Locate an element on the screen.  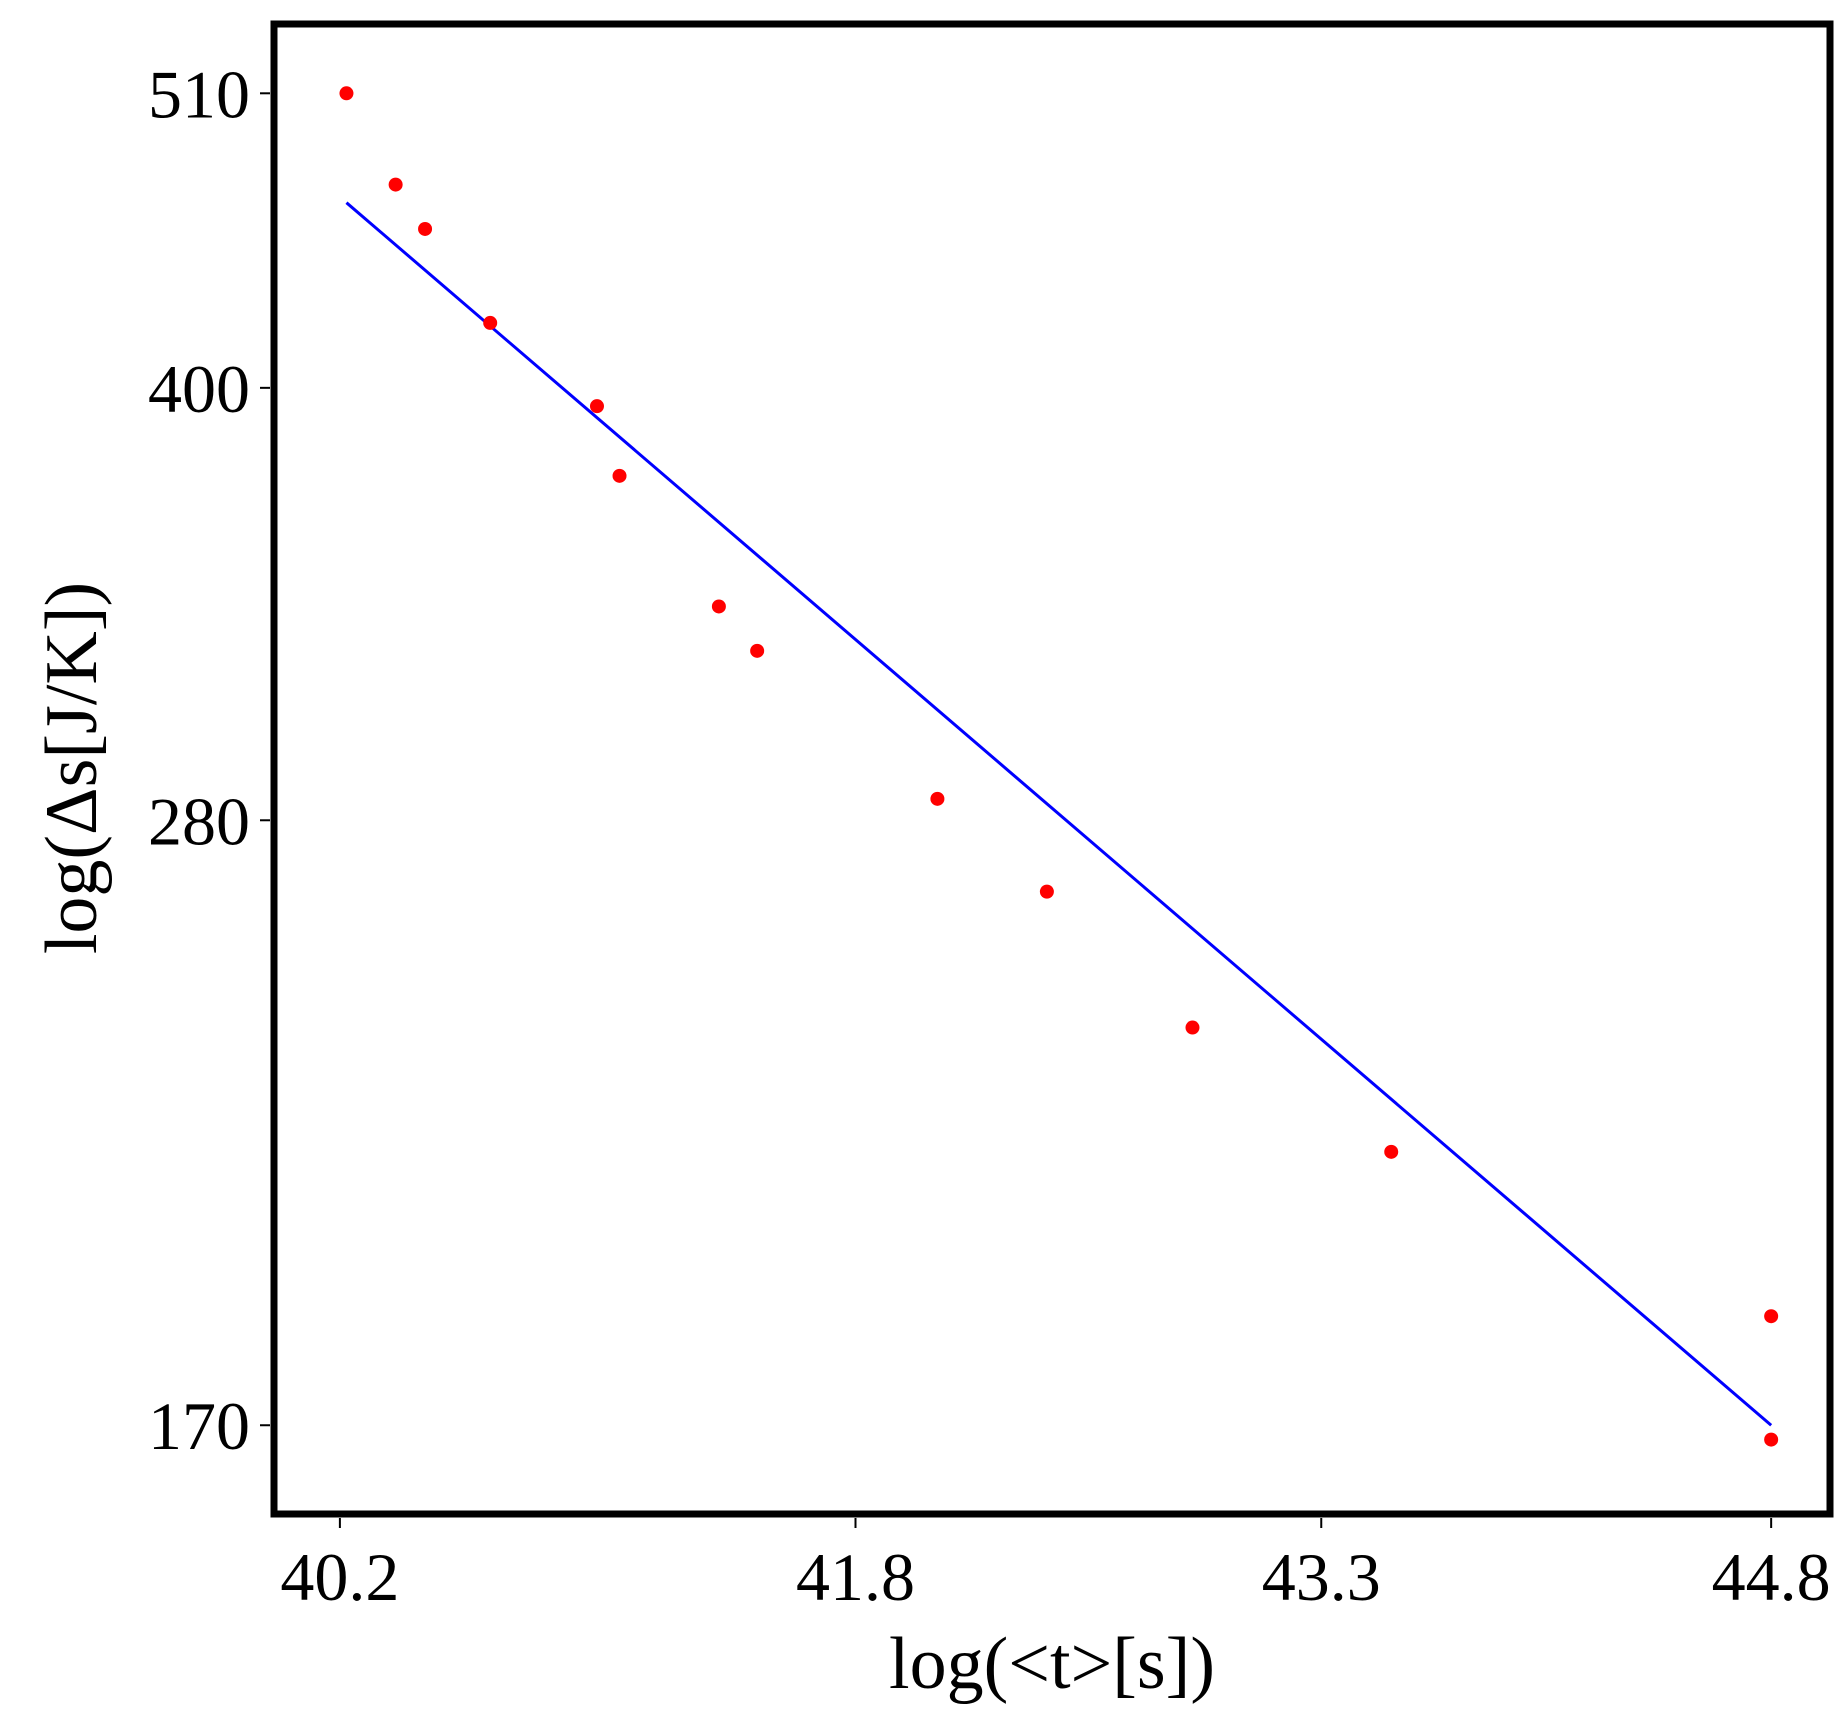
x-axis-ticks: 40.2 41.8 43.3 44.8 is located at coordinates (1055, 1566).